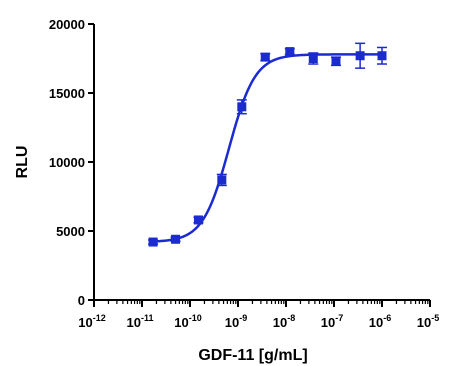  What do you see at coordinates (252, 355) in the screenshot?
I see `x-axis-title: GDF-11 [g/mL]` at bounding box center [252, 355].